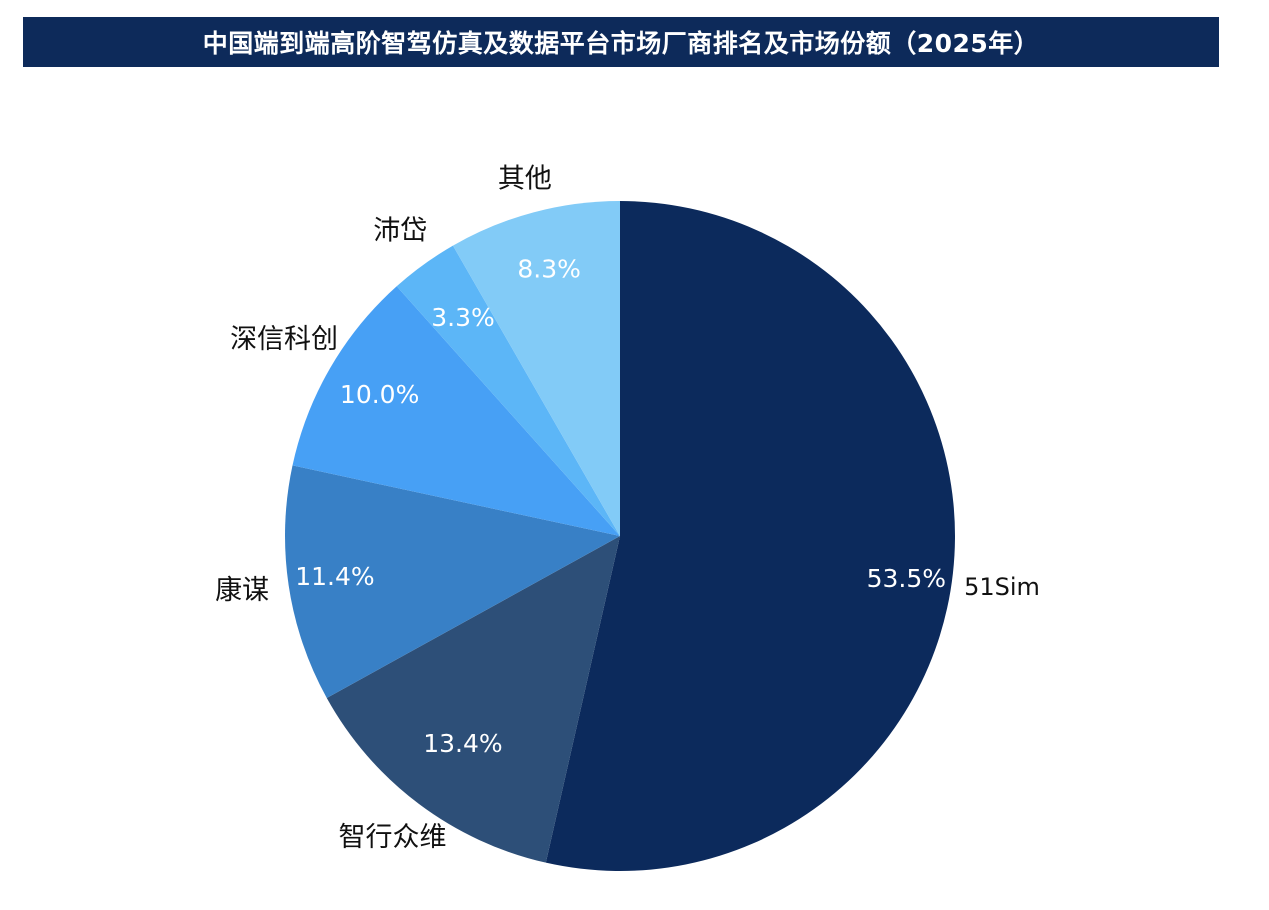 The image size is (1269, 910). Describe the element at coordinates (463, 317) in the screenshot. I see `slice-percent-label: 3.3%` at that location.